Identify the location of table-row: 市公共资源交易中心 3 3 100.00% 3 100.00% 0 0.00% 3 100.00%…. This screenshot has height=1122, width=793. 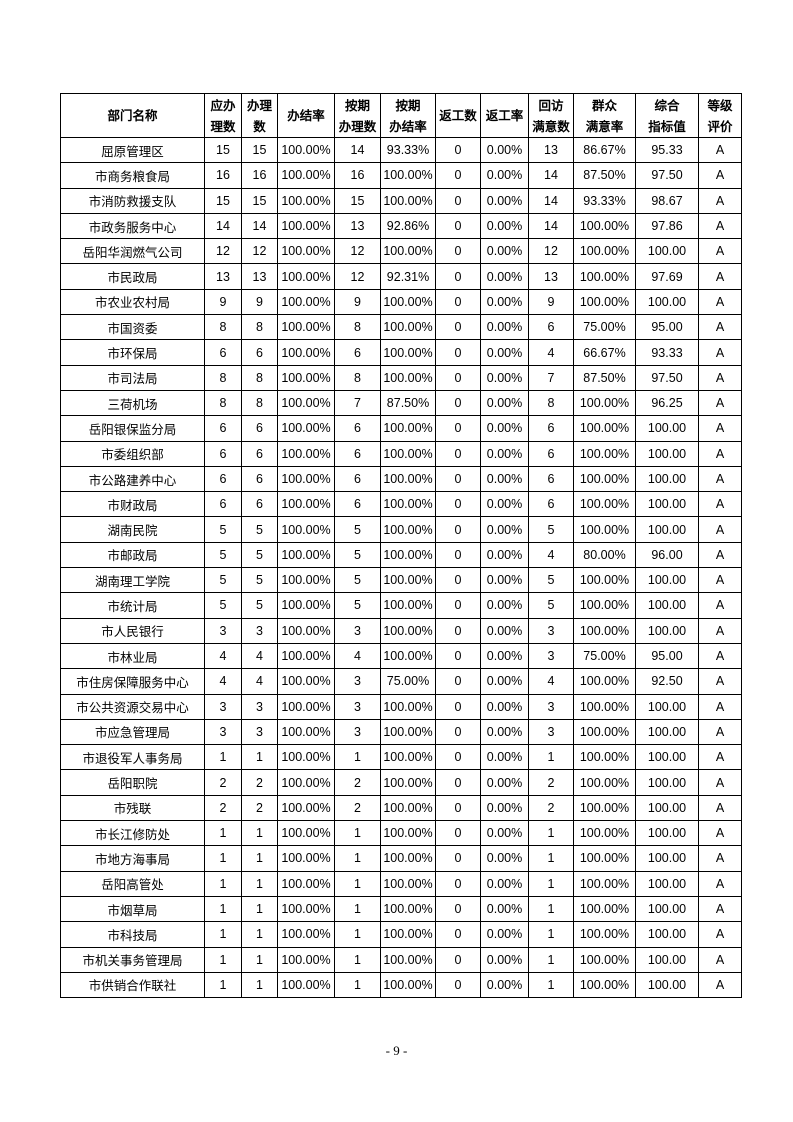
(401, 706).